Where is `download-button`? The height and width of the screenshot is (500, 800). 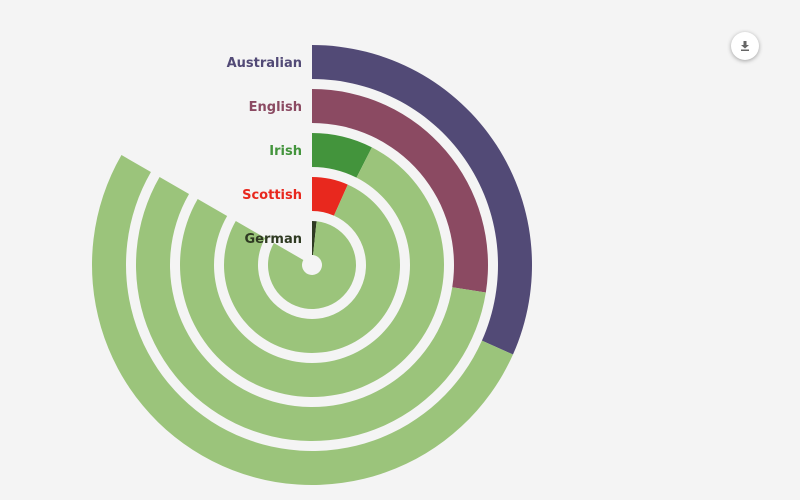 download-button is located at coordinates (745, 46).